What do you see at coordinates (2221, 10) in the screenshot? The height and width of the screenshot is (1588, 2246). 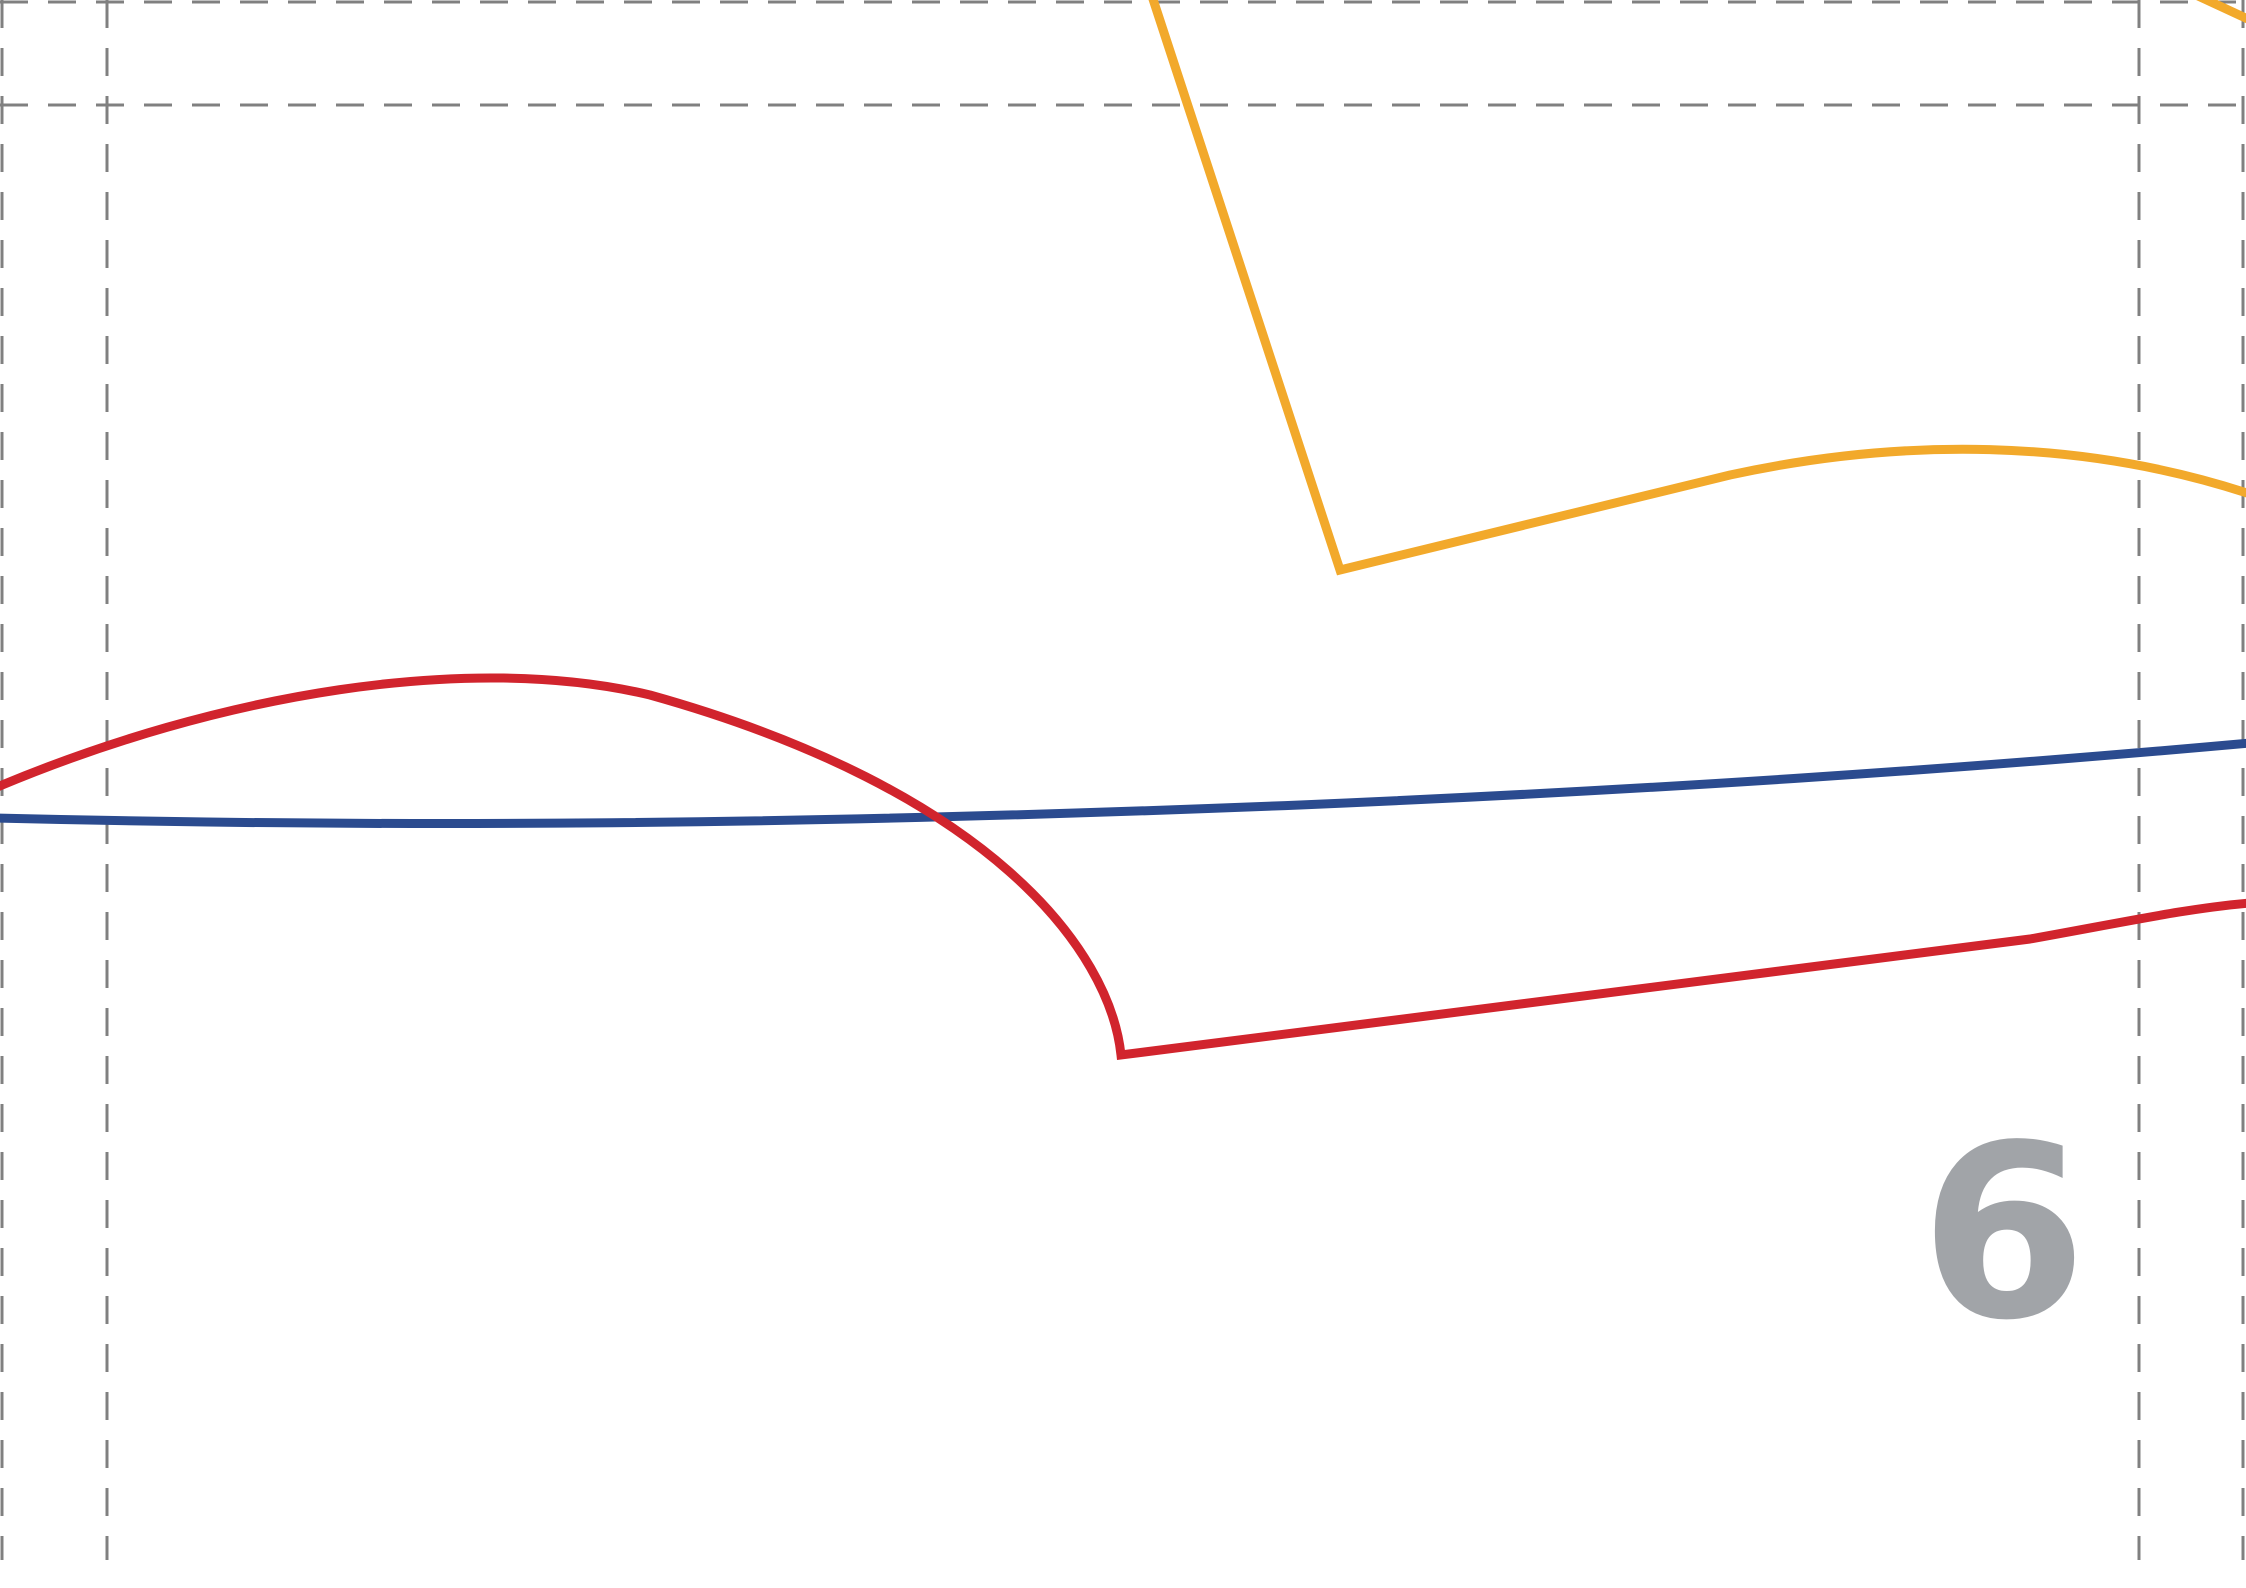 I see `series-line-orange-top-right` at bounding box center [2221, 10].